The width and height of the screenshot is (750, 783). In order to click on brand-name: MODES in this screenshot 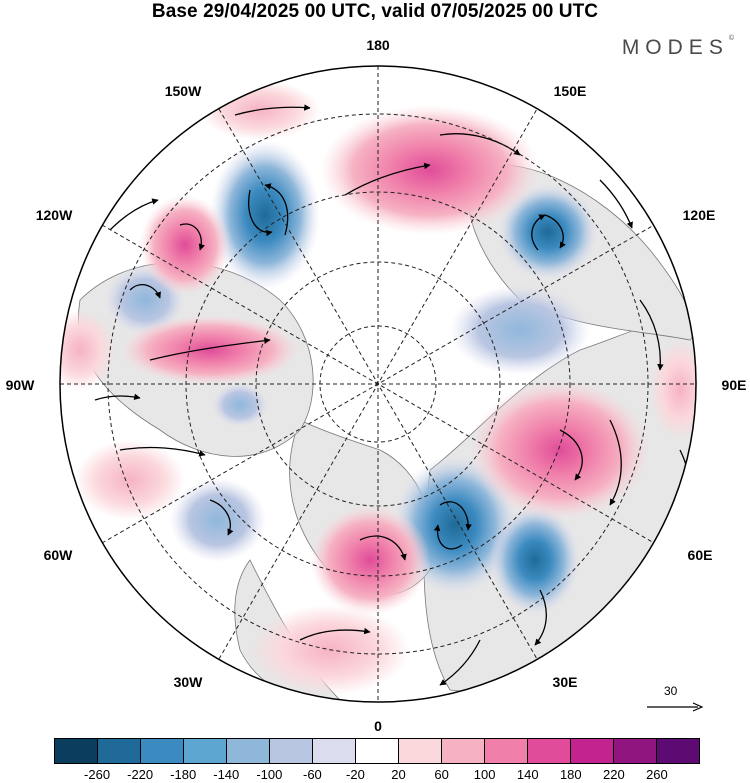, I will do `click(675, 47)`.